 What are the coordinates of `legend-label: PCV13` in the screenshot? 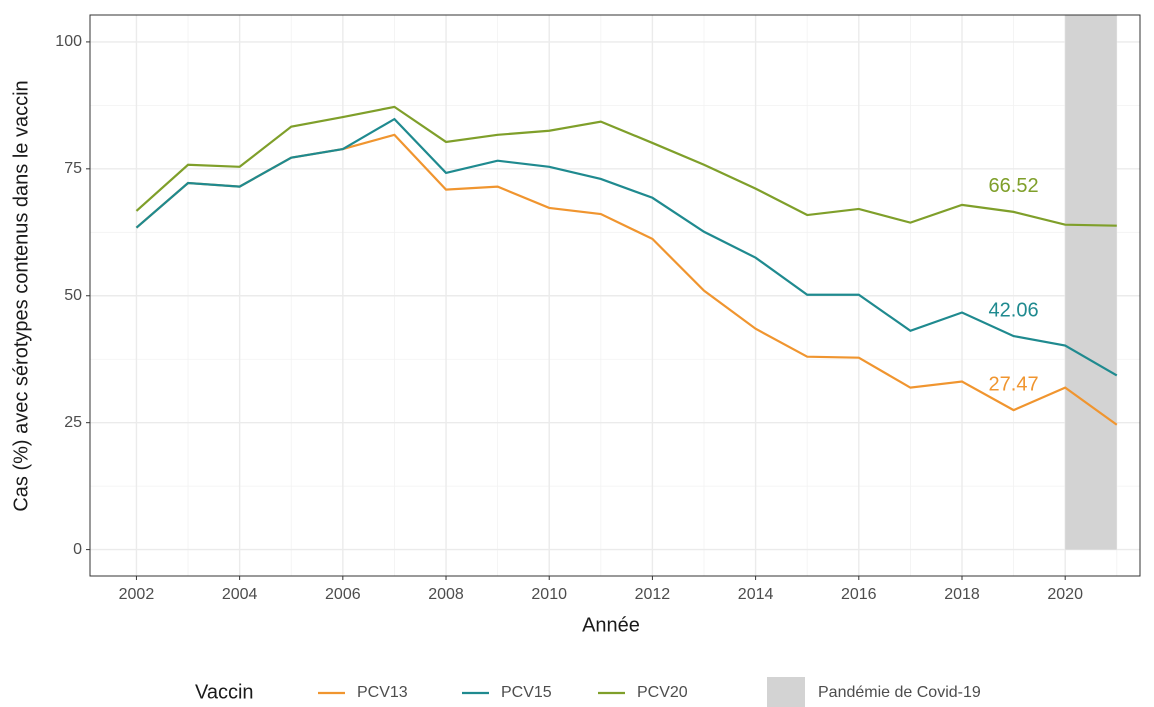 It's located at (382, 692).